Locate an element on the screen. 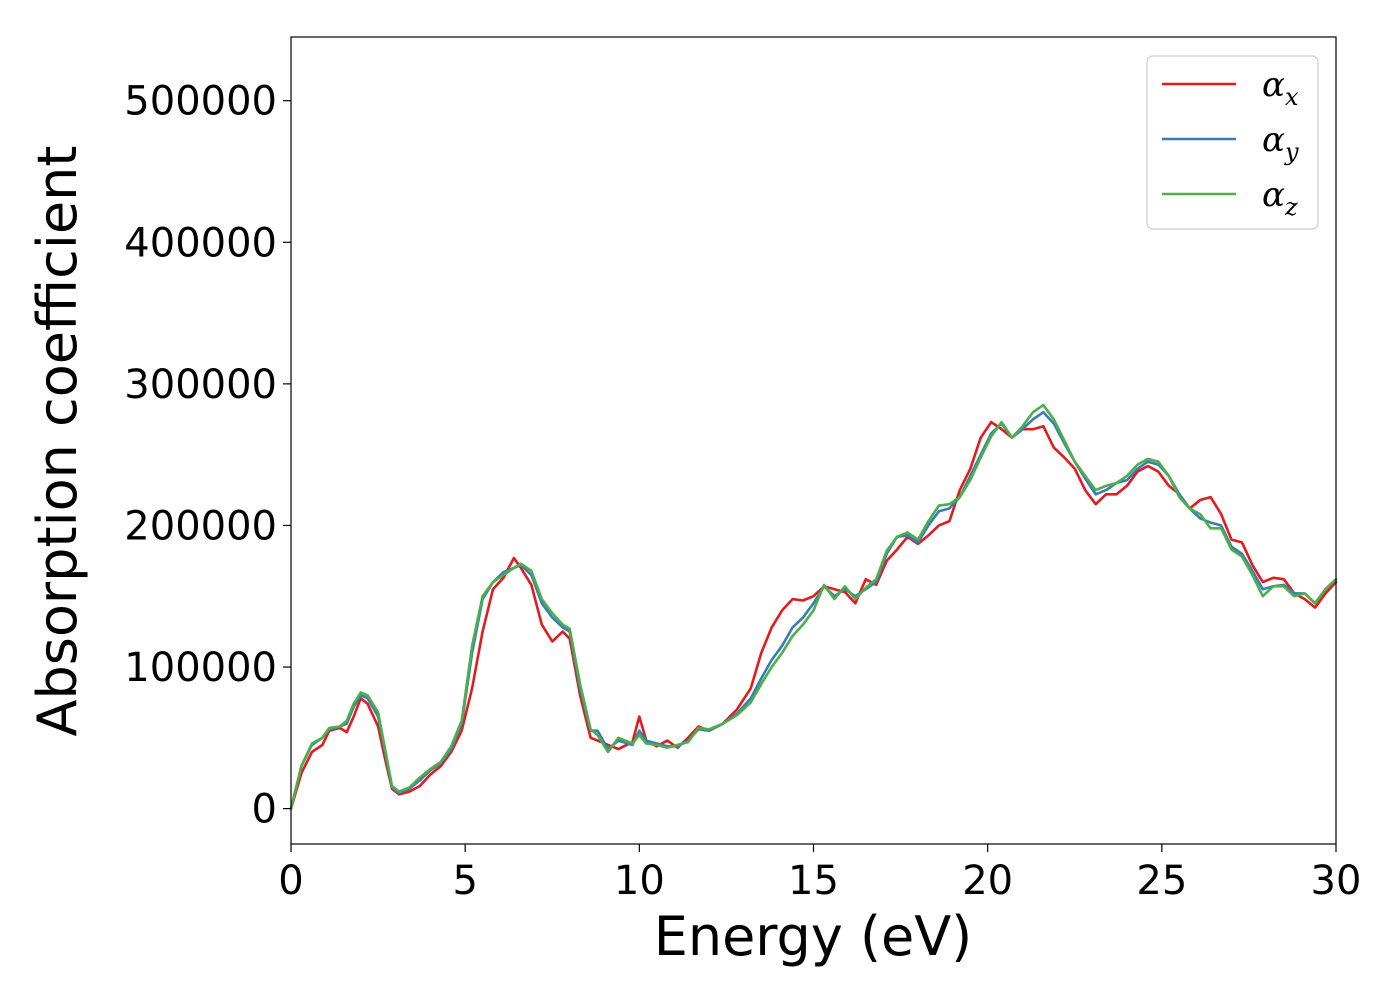 This screenshot has width=1400, height=1004. y-tick-label: 200000 is located at coordinates (200, 526).